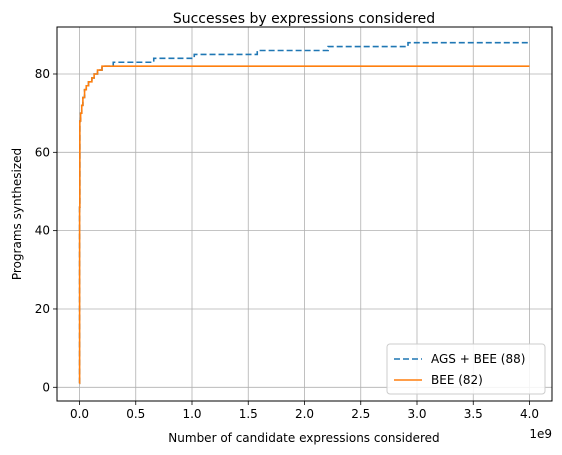 Image resolution: width=562 pixels, height=455 pixels. What do you see at coordinates (478, 359) in the screenshot?
I see `legend-label-0: AGS + BEE (88)` at bounding box center [478, 359].